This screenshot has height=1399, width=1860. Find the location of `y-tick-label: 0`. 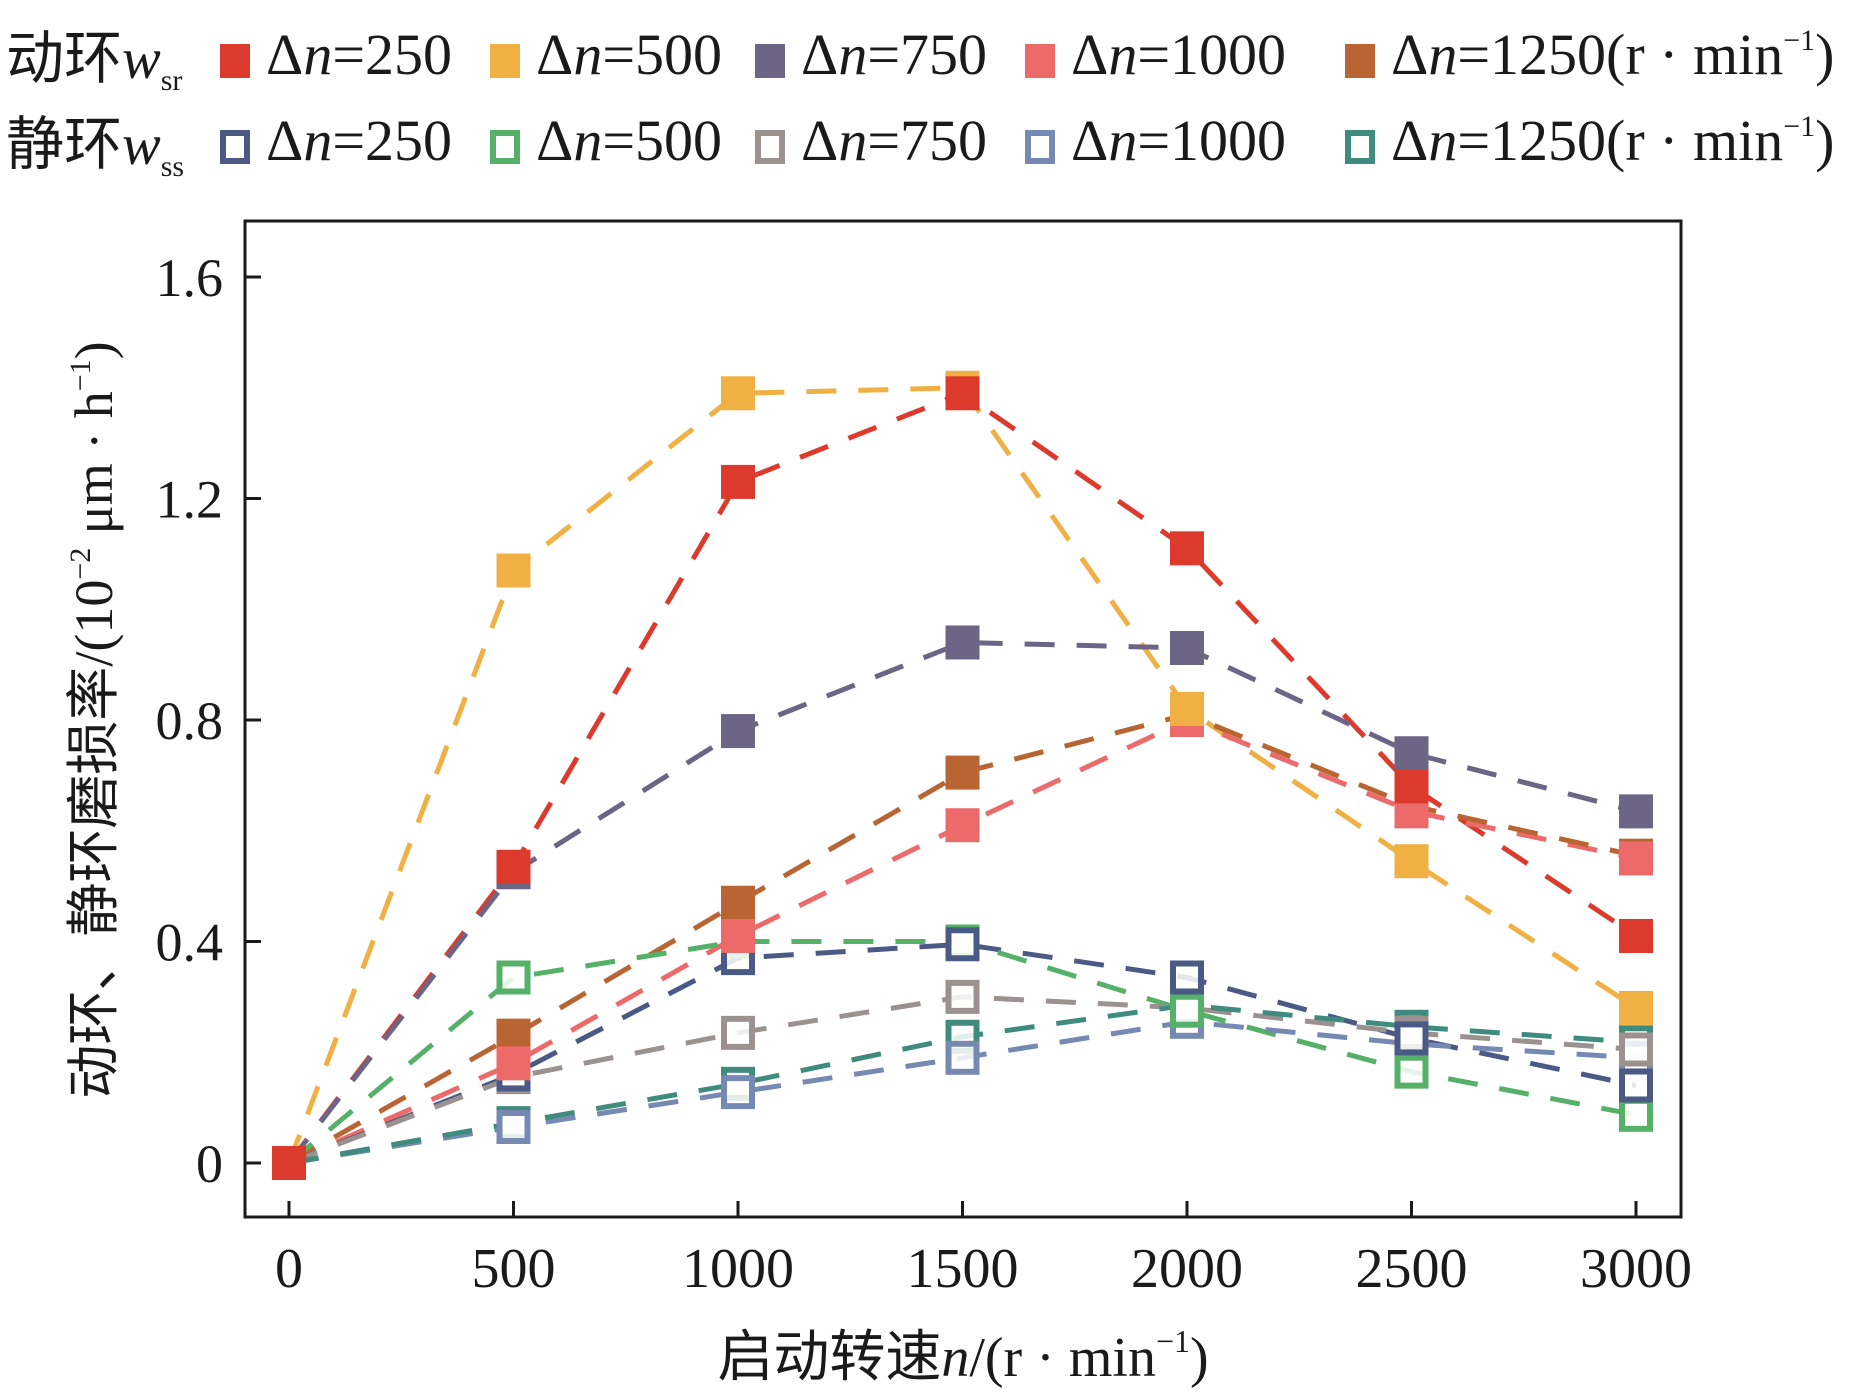

y-tick-label: 0 is located at coordinates (209, 1164).